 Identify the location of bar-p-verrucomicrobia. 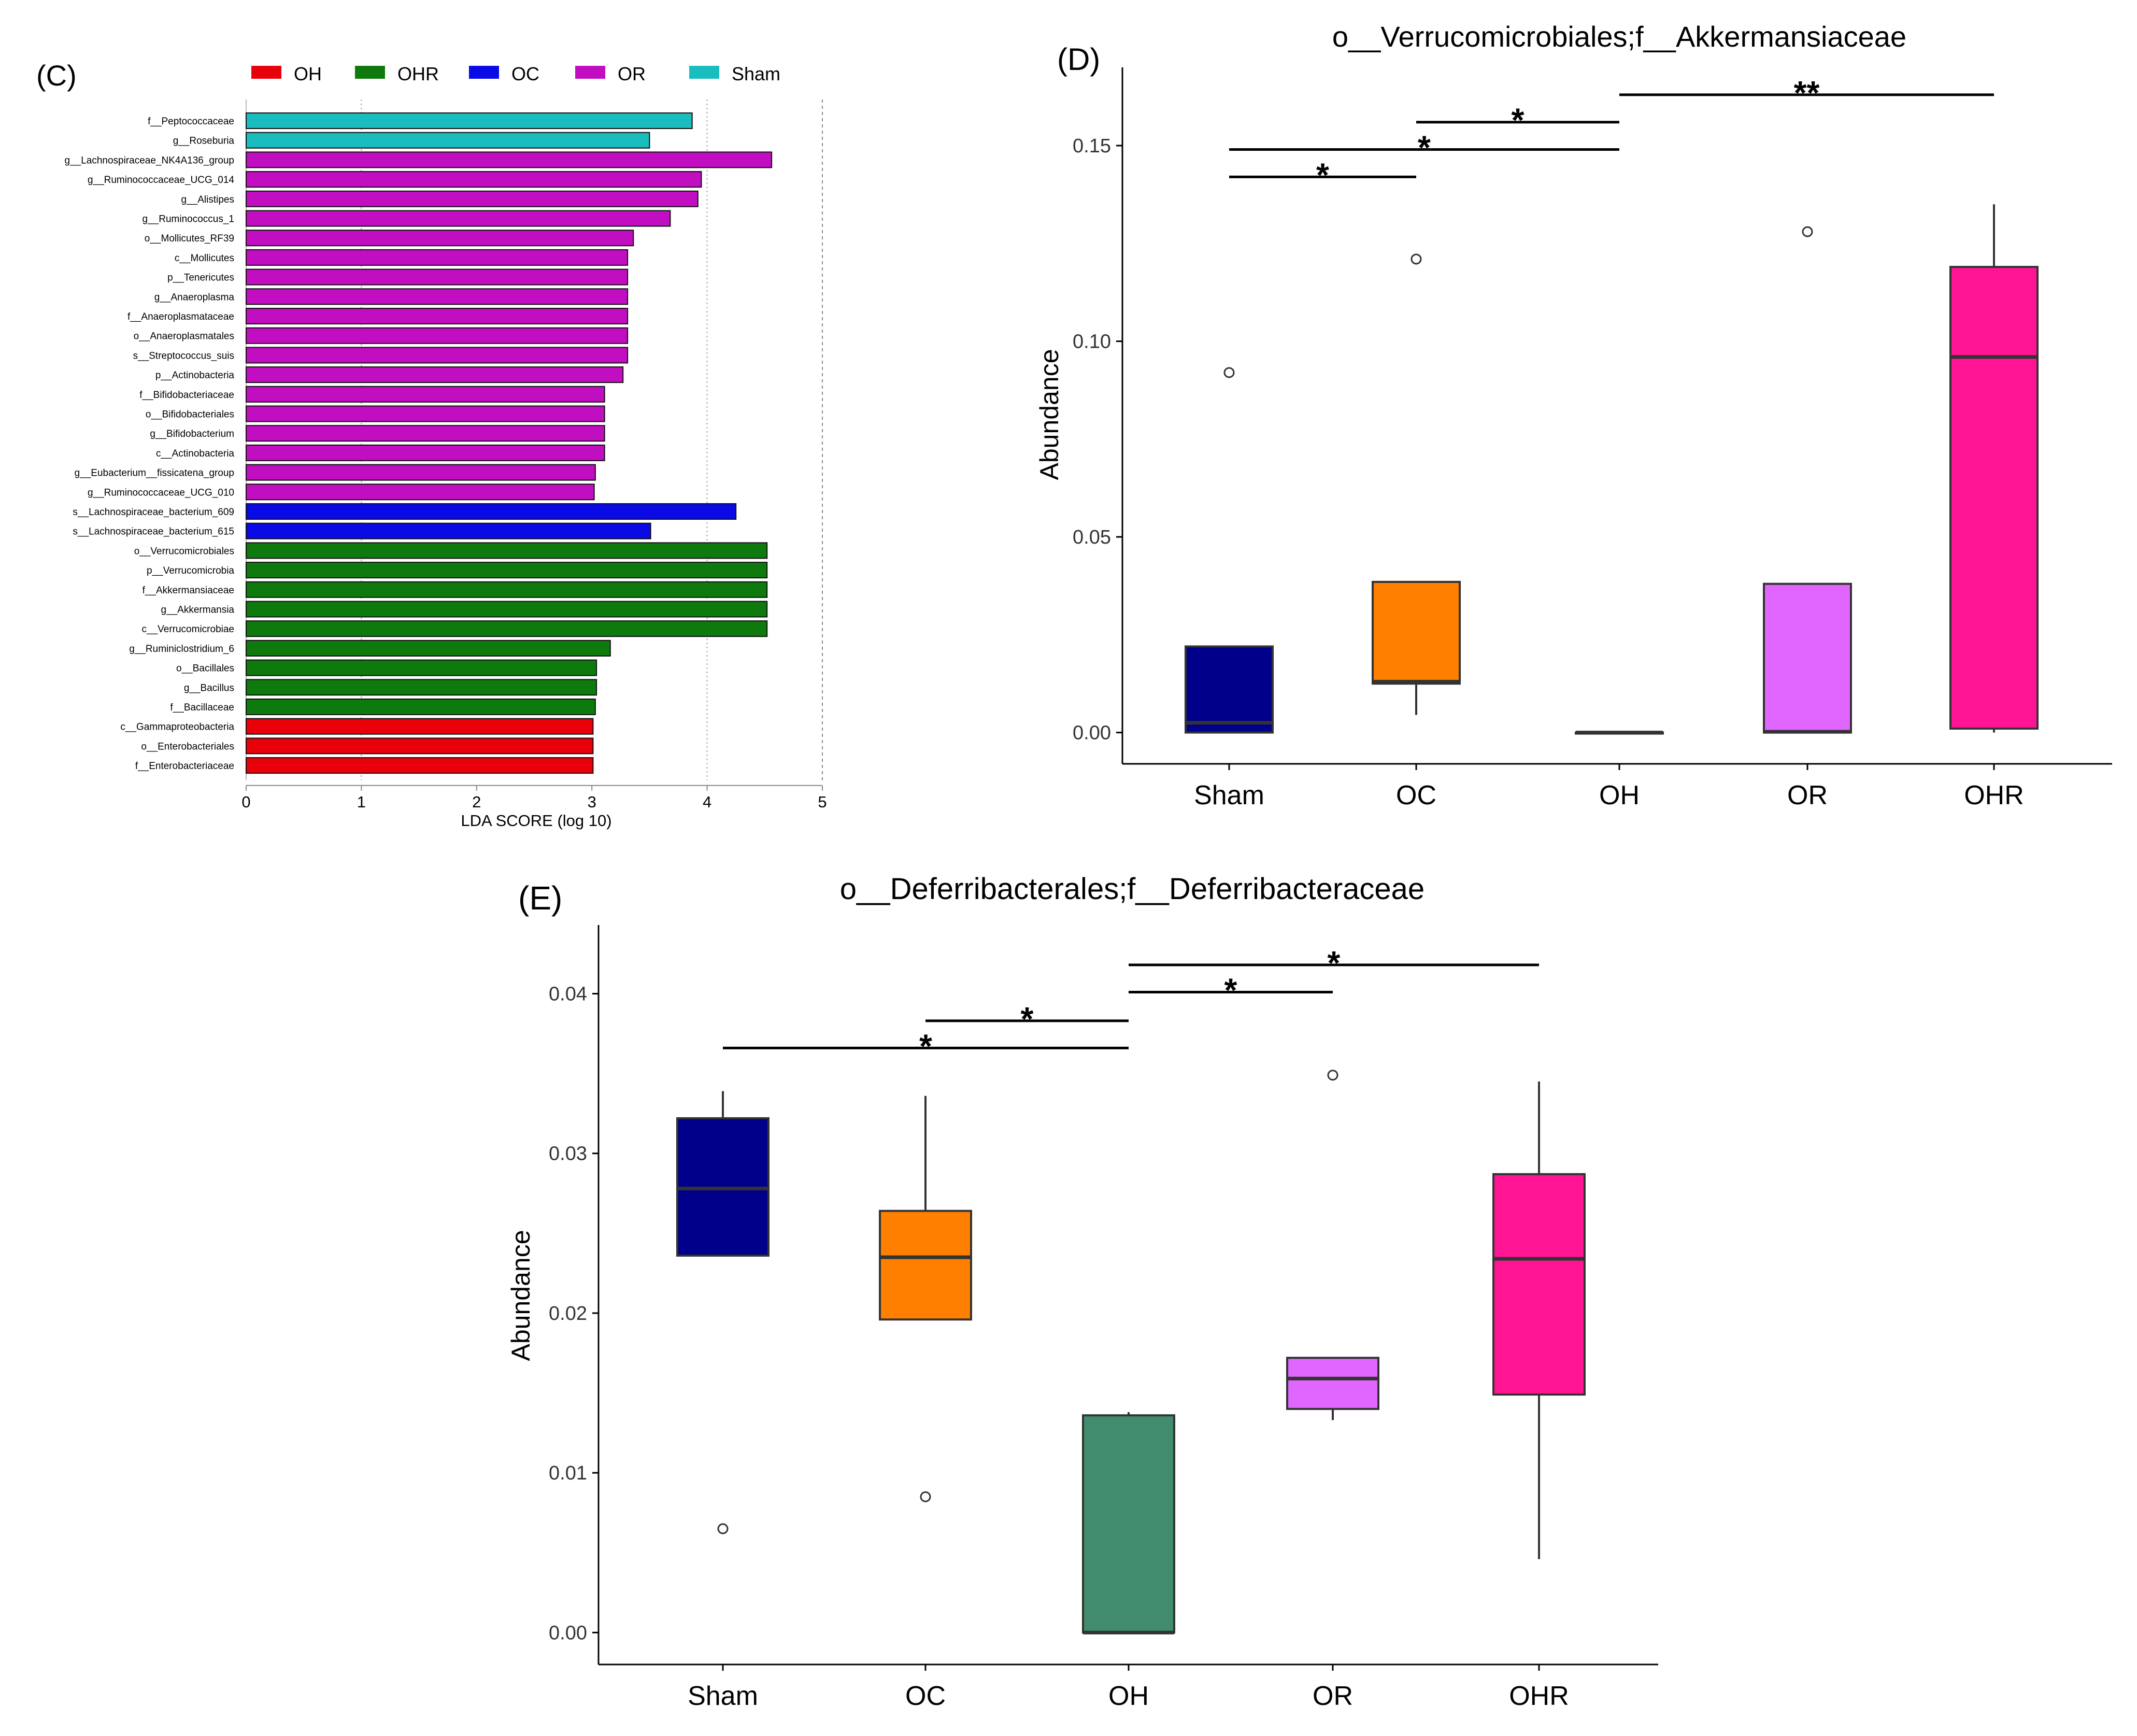
(507, 570).